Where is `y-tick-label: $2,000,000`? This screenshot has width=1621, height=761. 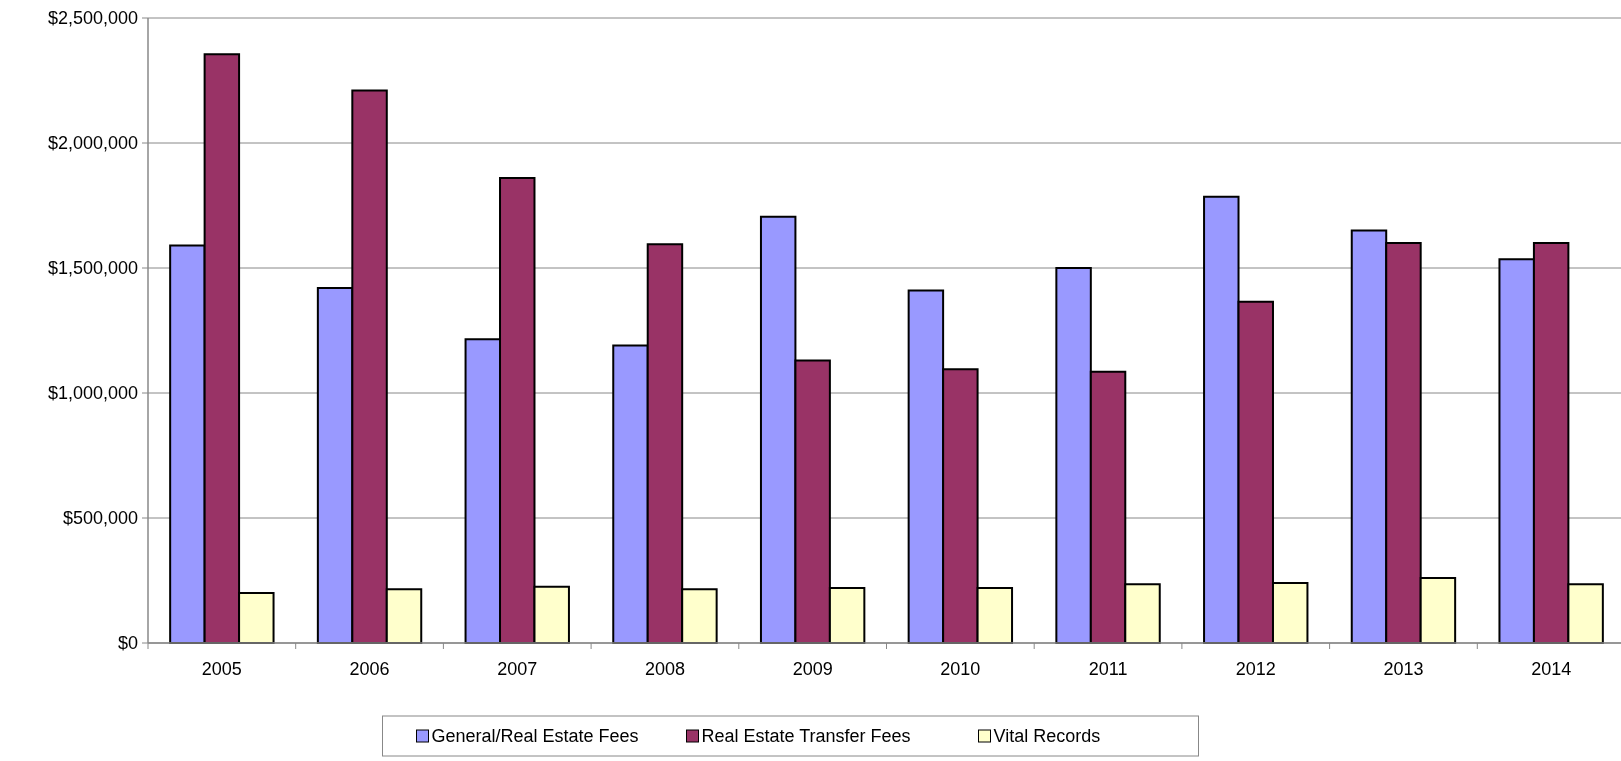
y-tick-label: $2,000,000 is located at coordinates (92, 143).